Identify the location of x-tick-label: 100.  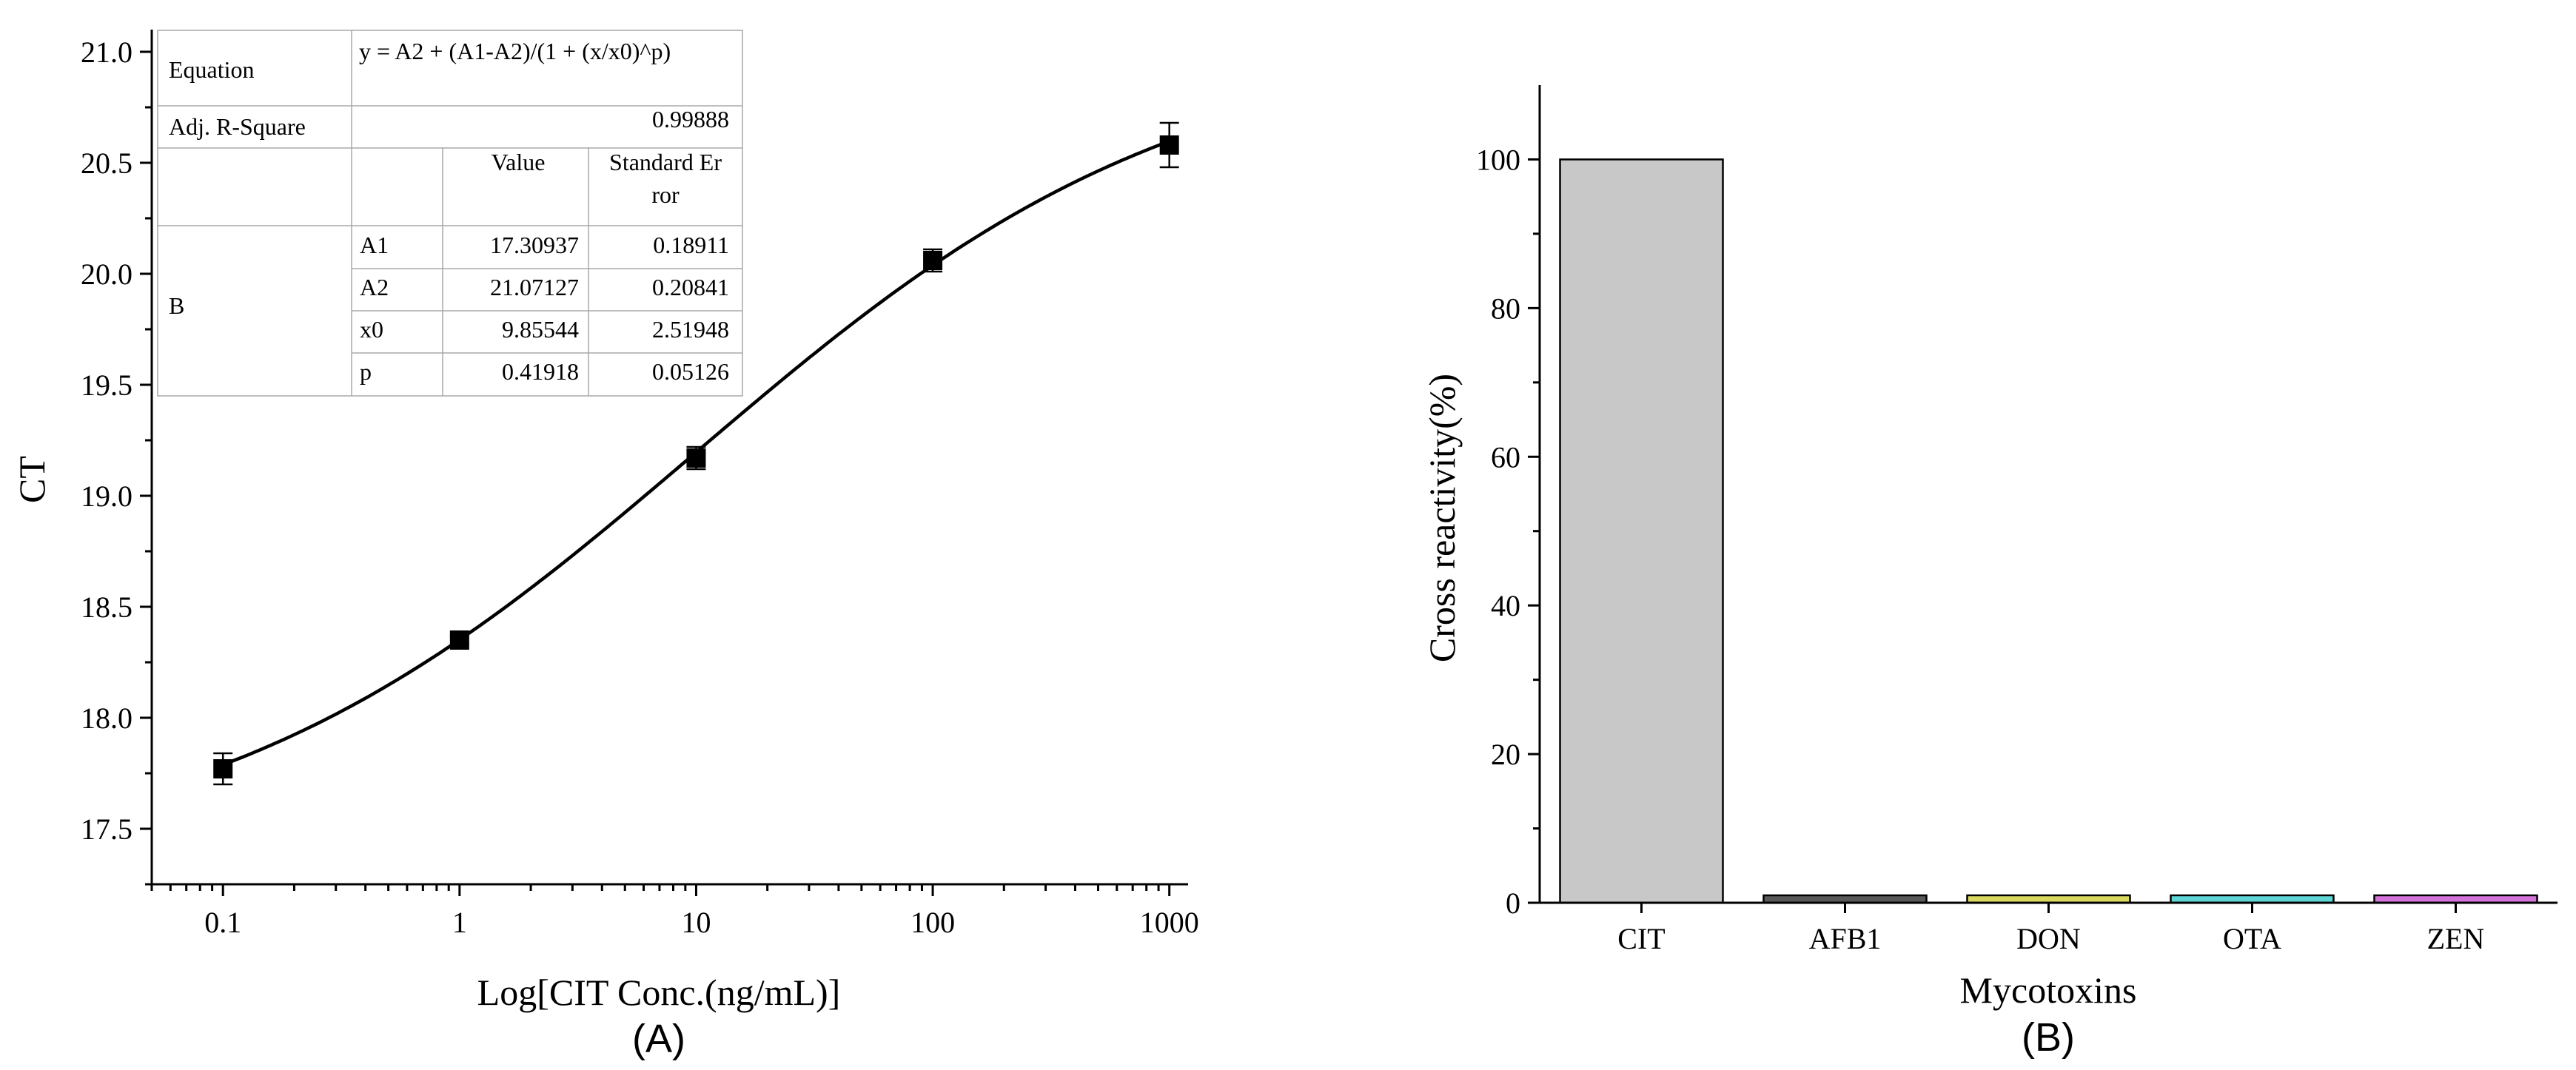
(932, 923).